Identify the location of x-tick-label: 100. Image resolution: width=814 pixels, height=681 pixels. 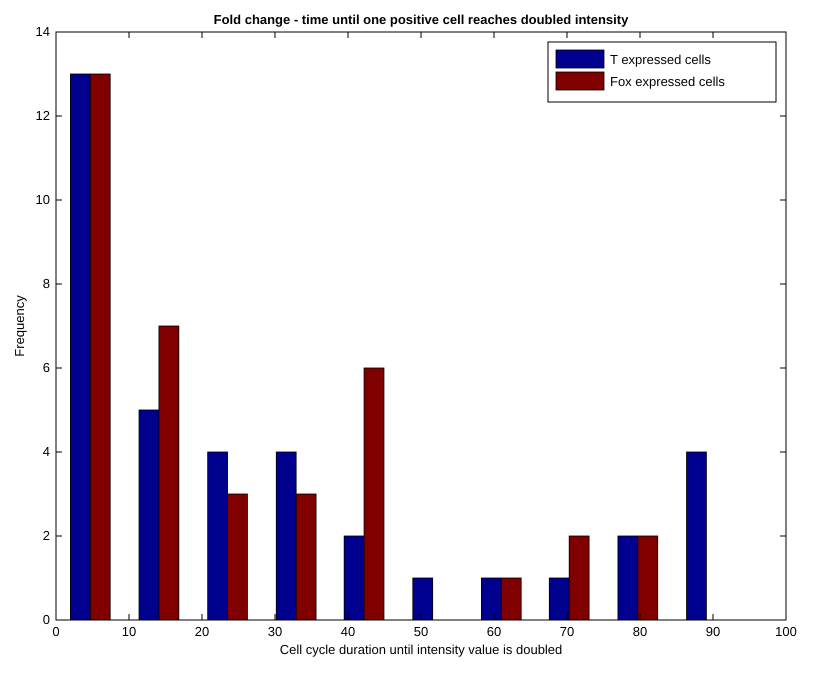
(786, 631).